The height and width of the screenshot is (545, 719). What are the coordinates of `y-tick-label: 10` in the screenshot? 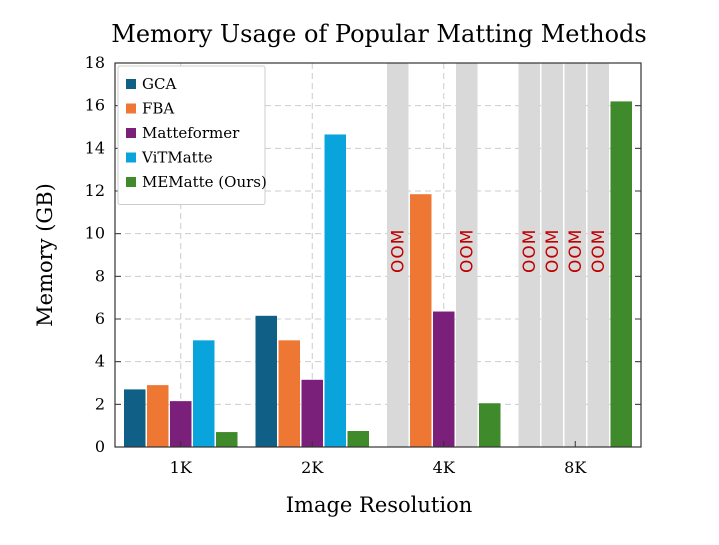 It's located at (95, 233).